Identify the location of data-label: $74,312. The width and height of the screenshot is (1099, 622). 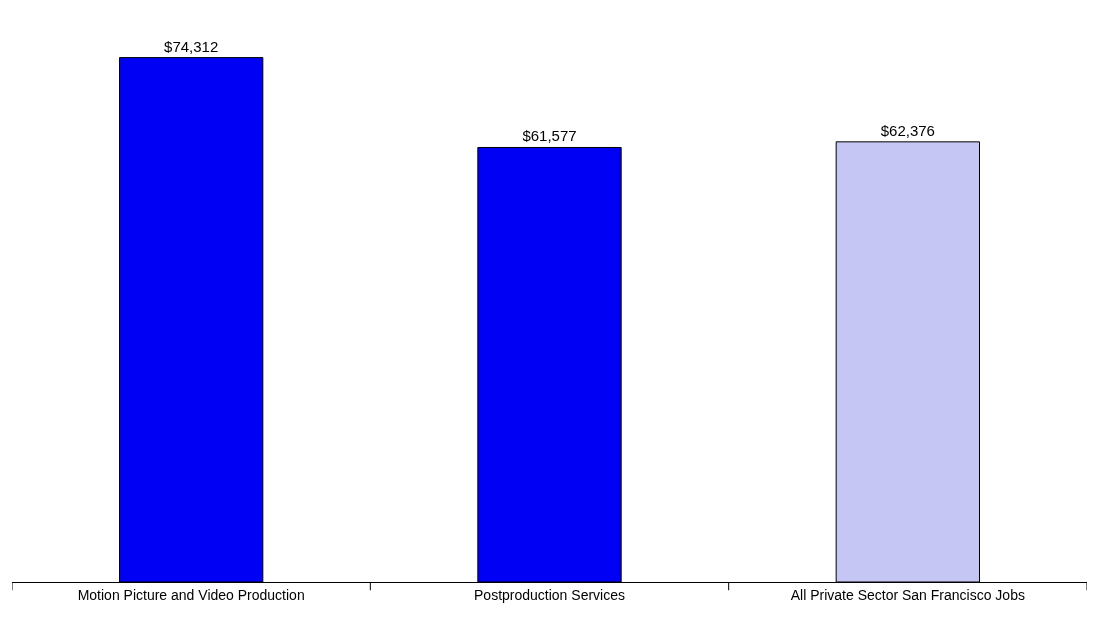
(191, 46).